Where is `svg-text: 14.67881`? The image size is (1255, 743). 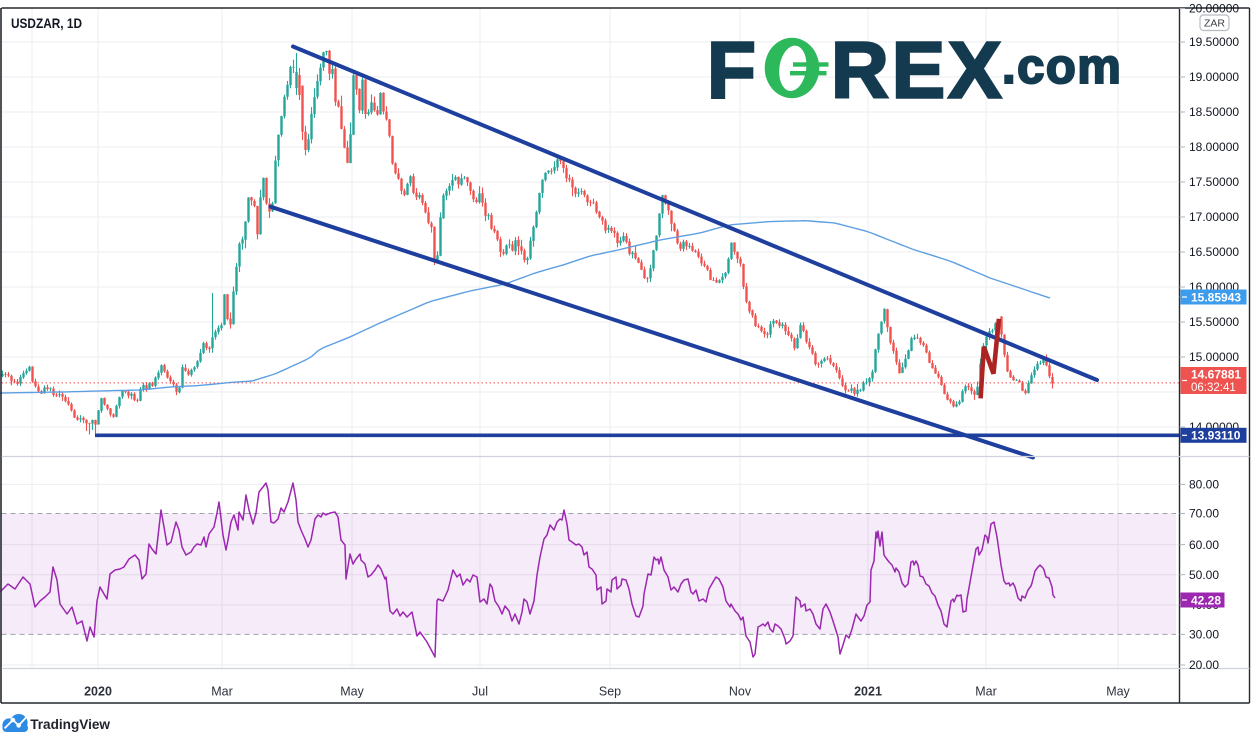
svg-text: 14.67881 is located at coordinates (1216, 375).